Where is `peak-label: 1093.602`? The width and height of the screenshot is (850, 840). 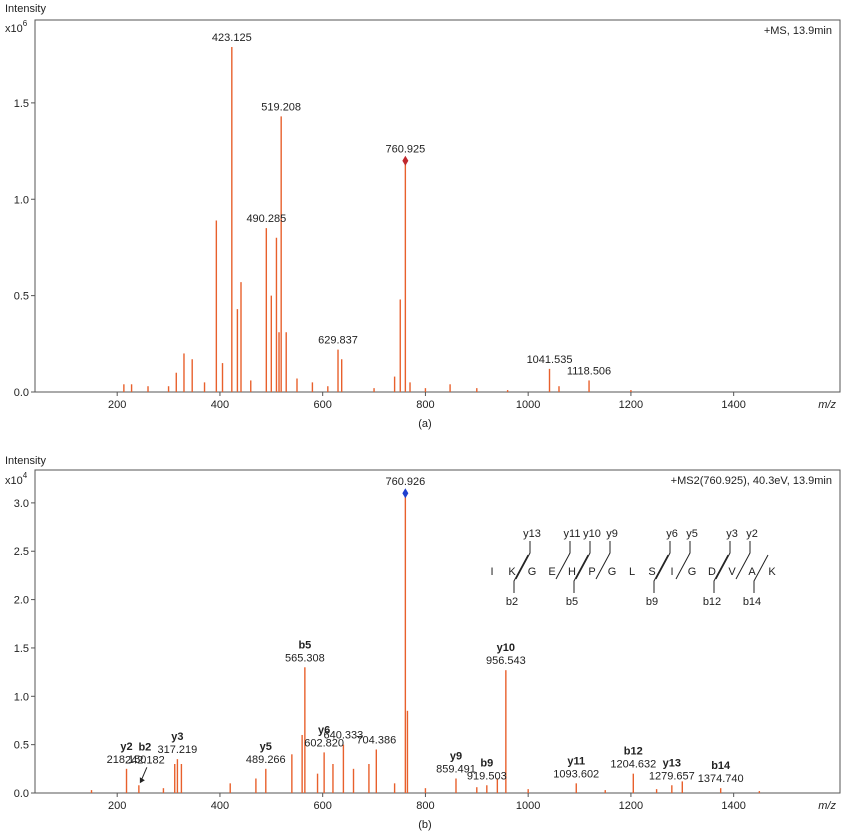 peak-label: 1093.602 is located at coordinates (576, 774).